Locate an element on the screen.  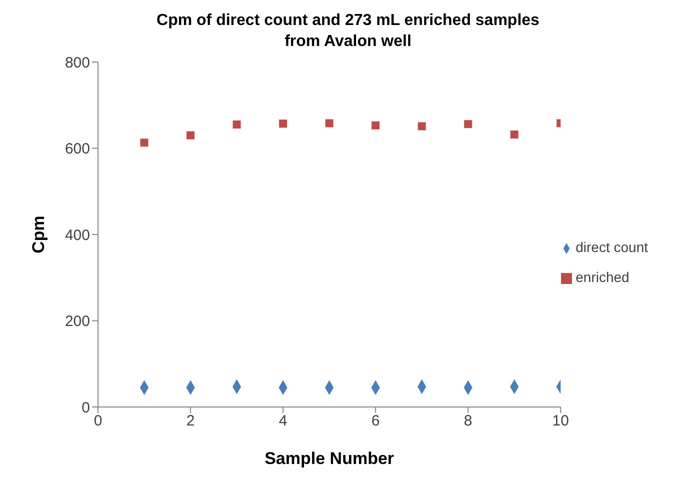
y-tick-label: 200 is located at coordinates (77, 321).